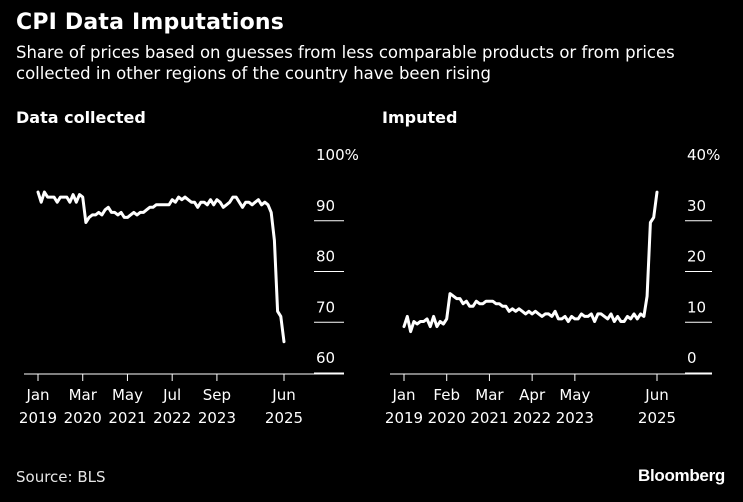  I want to click on source-note: Source: BLS, so click(61, 477).